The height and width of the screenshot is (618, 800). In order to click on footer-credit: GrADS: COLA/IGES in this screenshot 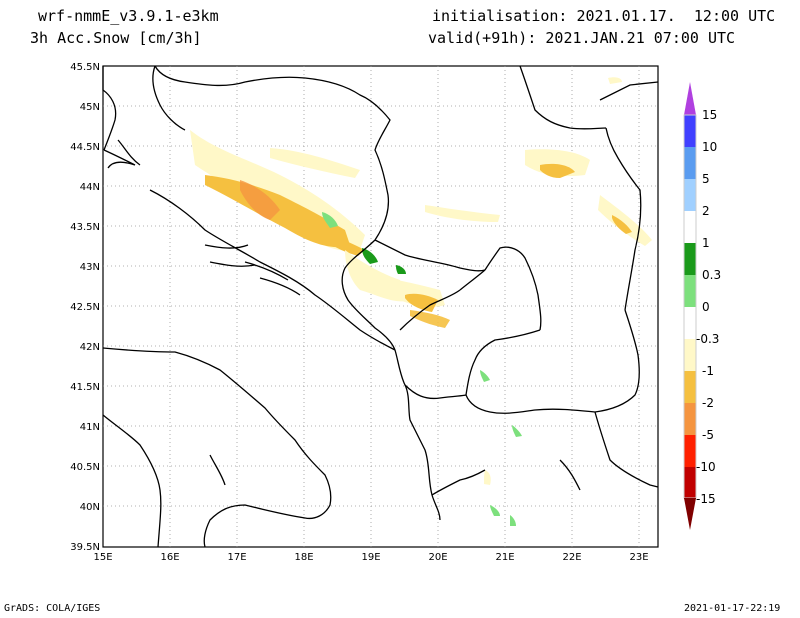, I will do `click(52, 608)`.